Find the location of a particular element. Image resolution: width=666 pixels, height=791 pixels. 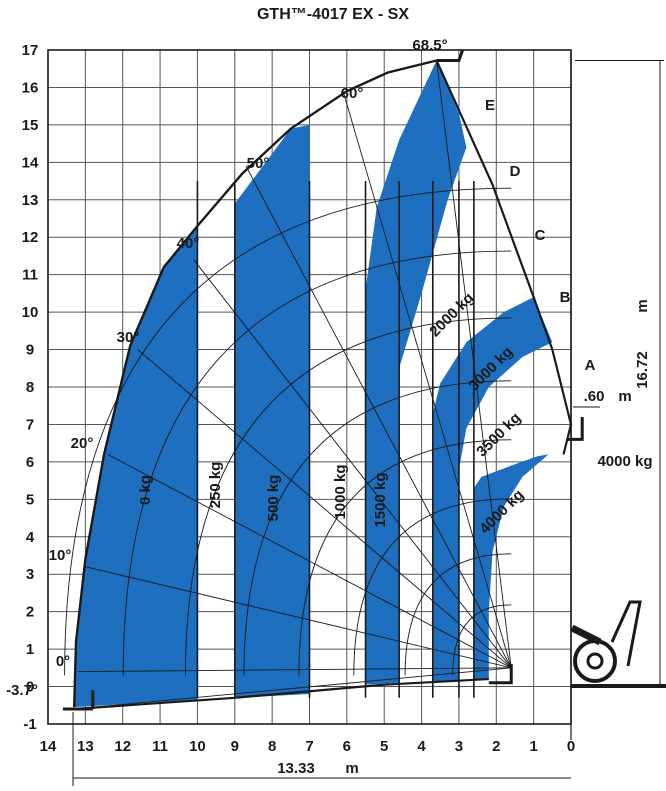

y-tick-label: 0 is located at coordinates (30, 687).